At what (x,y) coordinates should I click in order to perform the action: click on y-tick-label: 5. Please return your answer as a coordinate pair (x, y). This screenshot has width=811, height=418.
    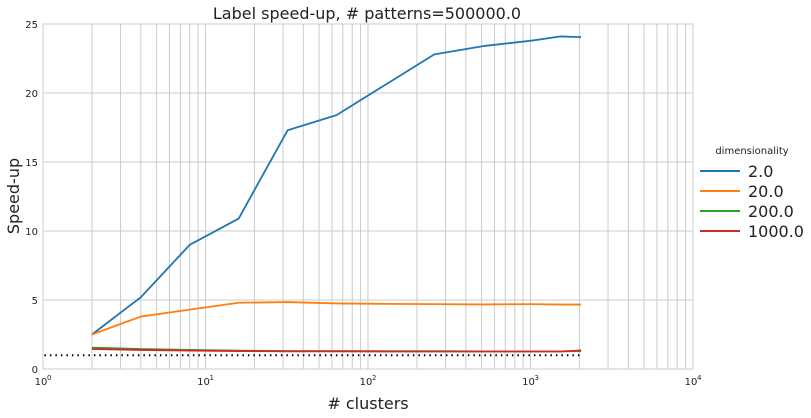
    Looking at the image, I should click on (35, 301).